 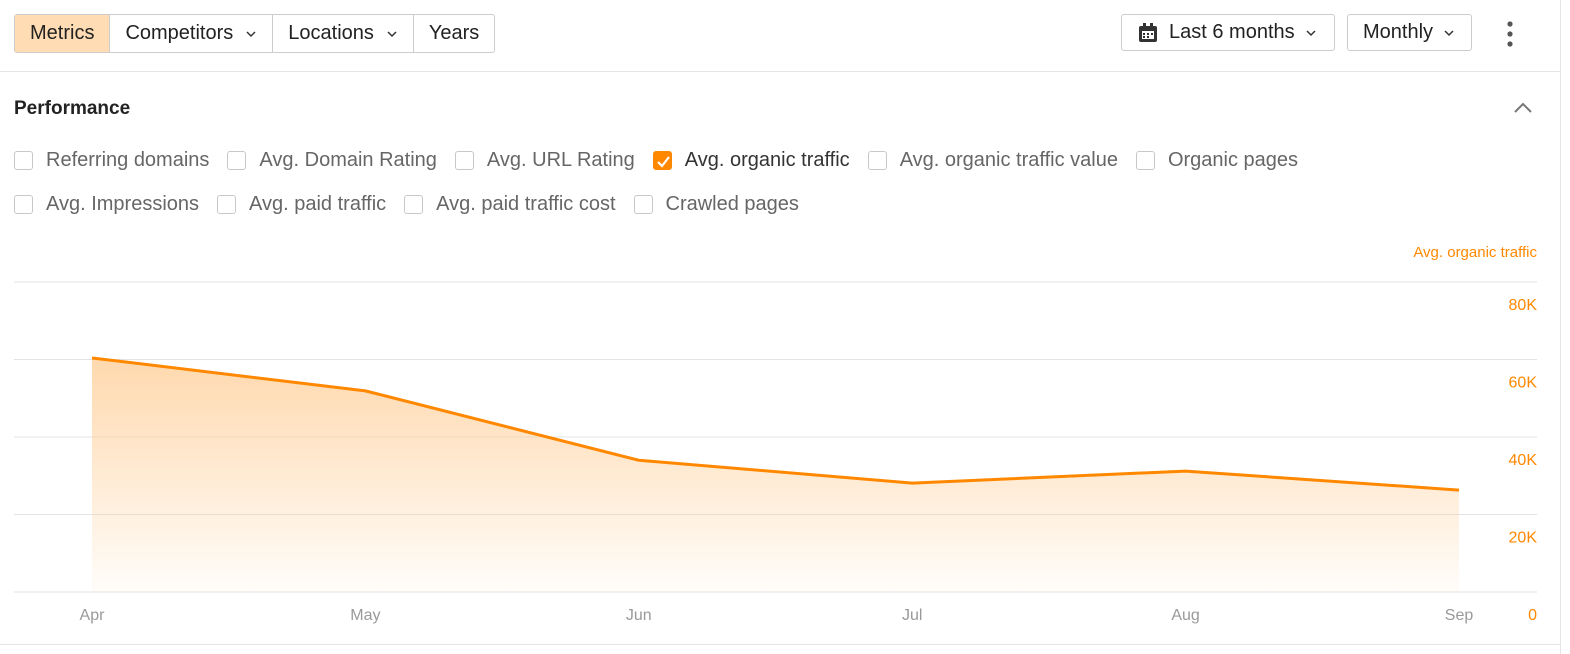 I want to click on collapse-button, so click(x=1523, y=108).